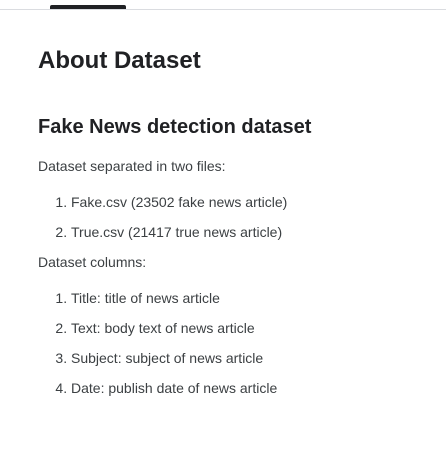 Image resolution: width=446 pixels, height=465 pixels. What do you see at coordinates (254, 298) in the screenshot?
I see `list-item: Title: title of news article` at bounding box center [254, 298].